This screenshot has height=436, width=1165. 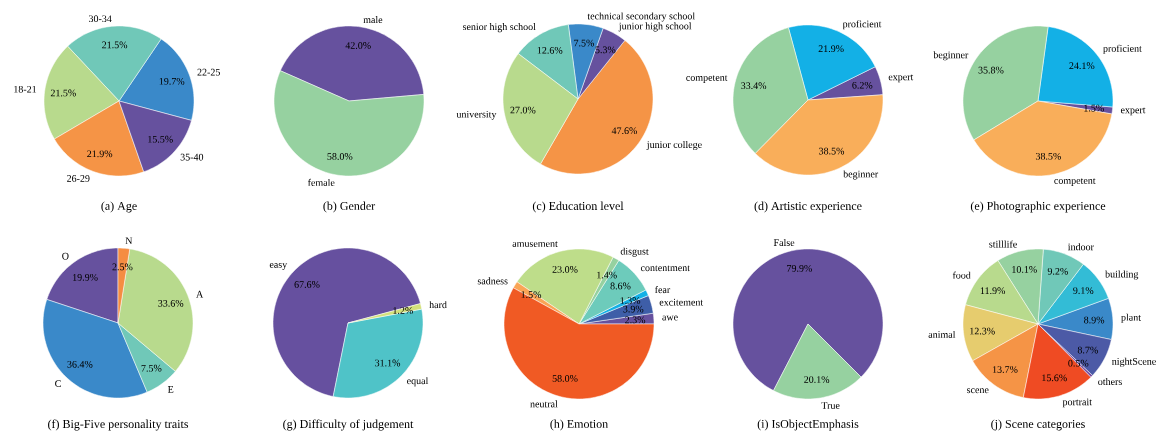 I want to click on slice-label: excitement, so click(x=681, y=302).